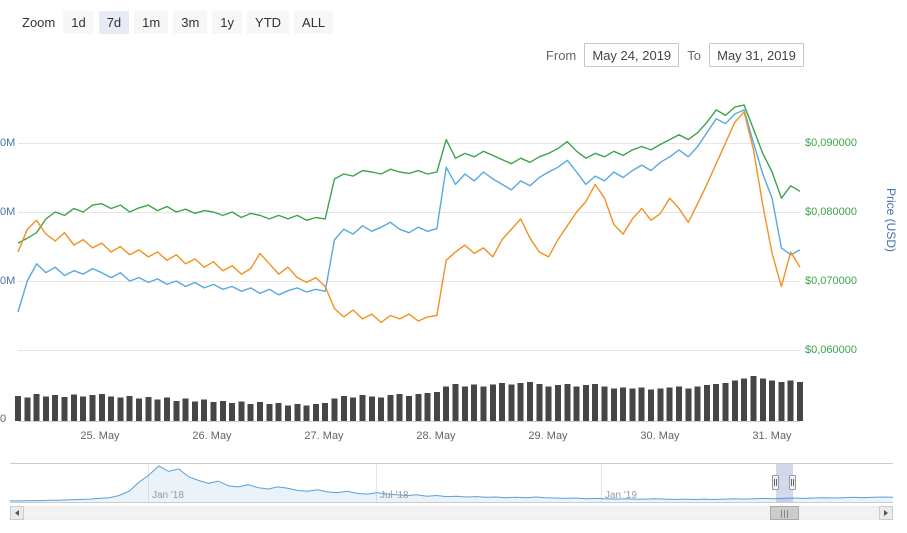 This screenshot has height=533, width=907. What do you see at coordinates (621, 495) in the screenshot?
I see `navigator-tick-label: Jan '19` at bounding box center [621, 495].